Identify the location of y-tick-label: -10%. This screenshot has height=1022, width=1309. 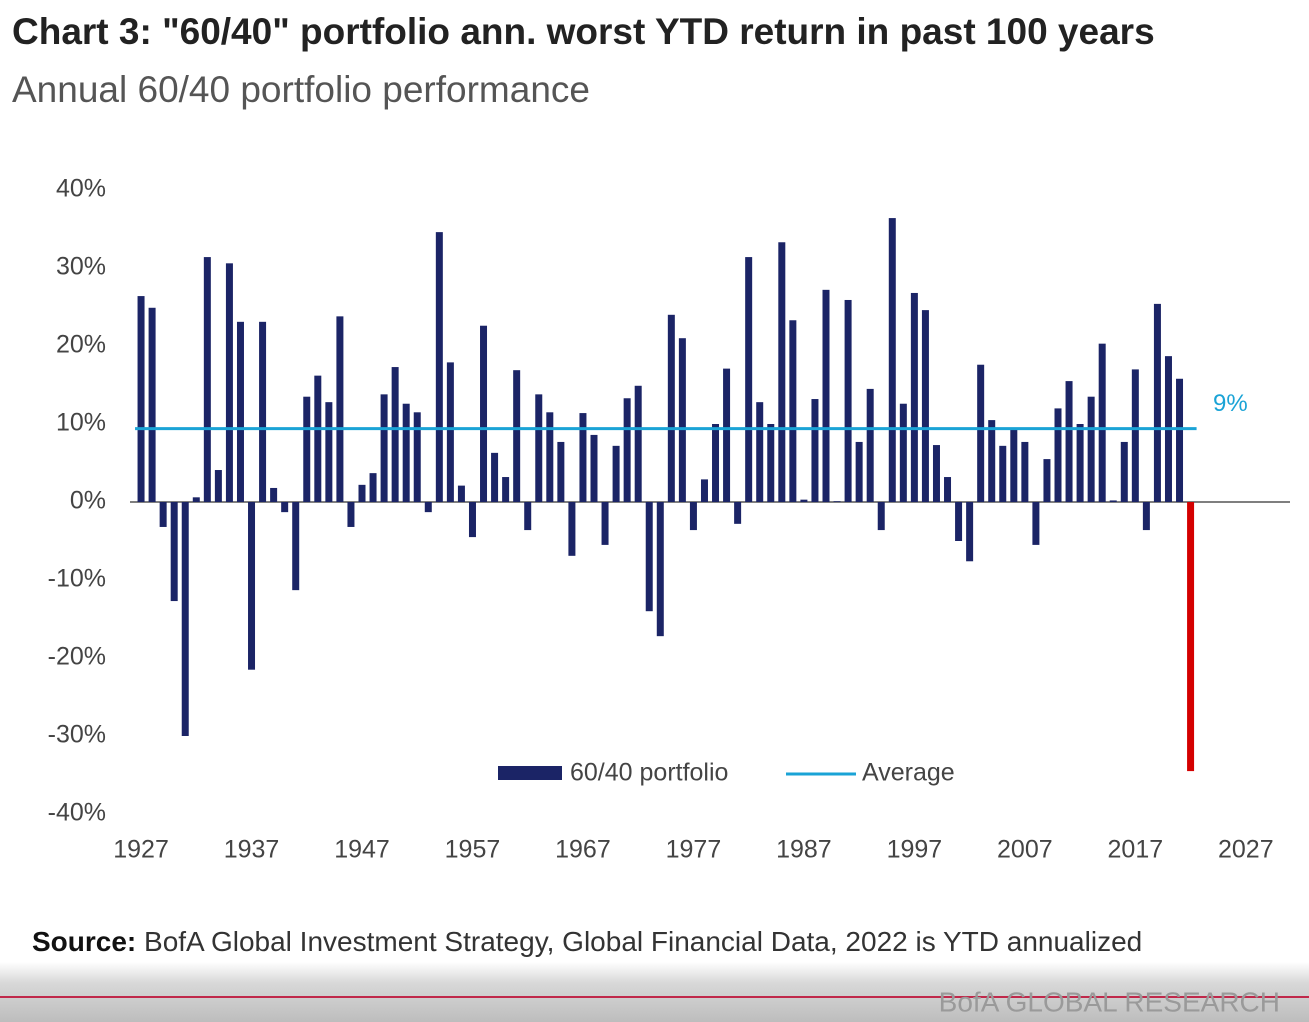
(77, 579).